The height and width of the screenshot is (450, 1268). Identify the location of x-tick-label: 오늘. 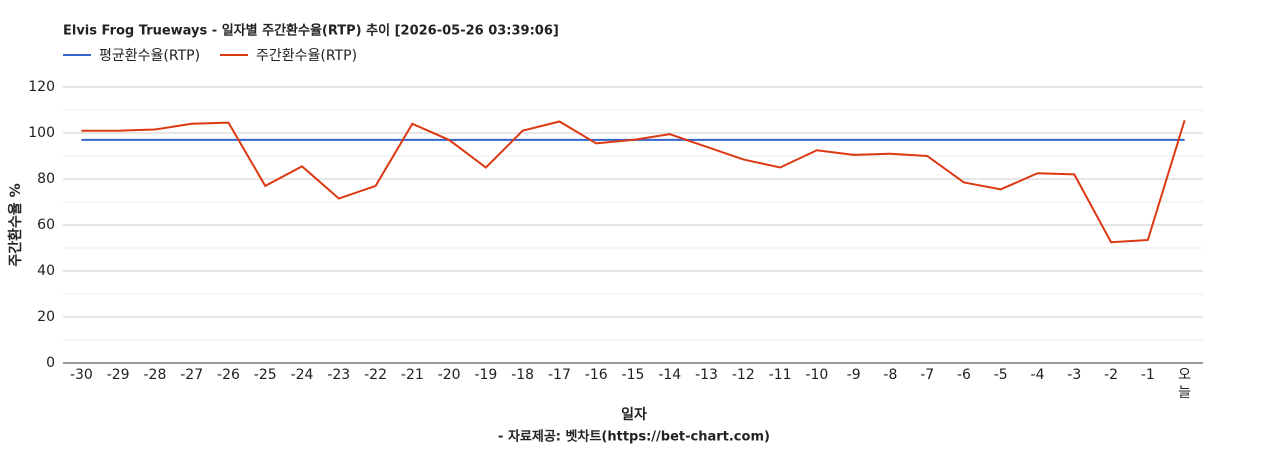
(1184, 384).